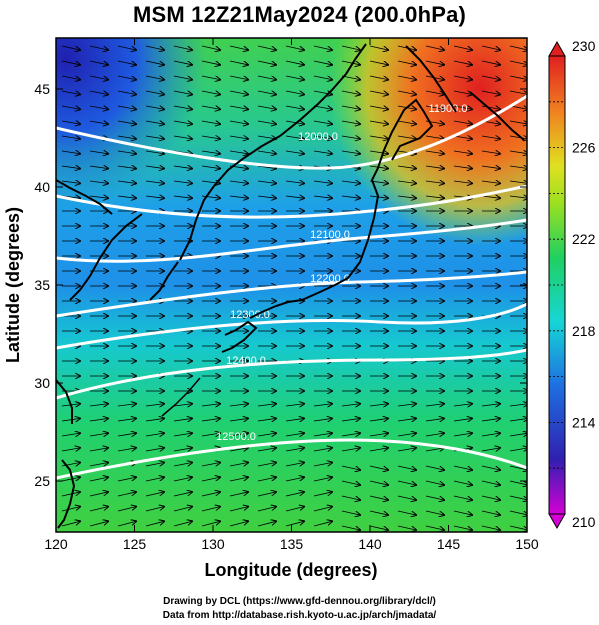 This screenshot has height=625, width=599. I want to click on x-tick-label: 120, so click(56, 544).